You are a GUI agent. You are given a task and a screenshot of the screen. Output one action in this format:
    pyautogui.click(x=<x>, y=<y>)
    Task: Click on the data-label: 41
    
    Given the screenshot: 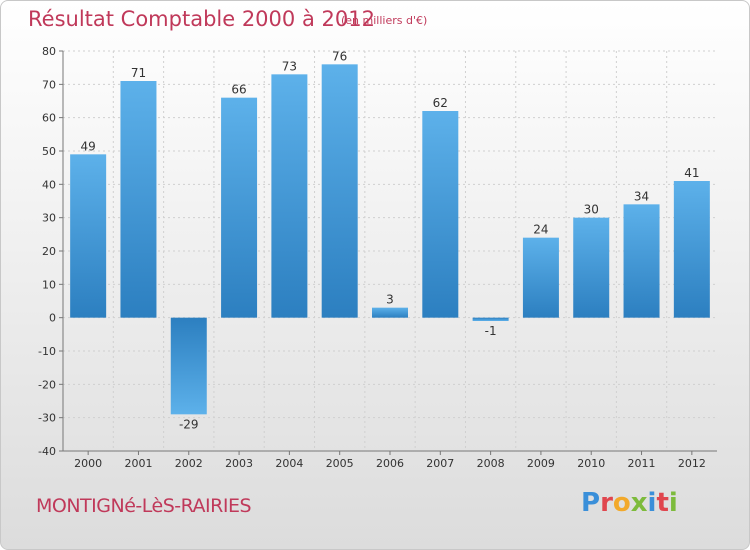 What is the action you would take?
    pyautogui.click(x=691, y=173)
    